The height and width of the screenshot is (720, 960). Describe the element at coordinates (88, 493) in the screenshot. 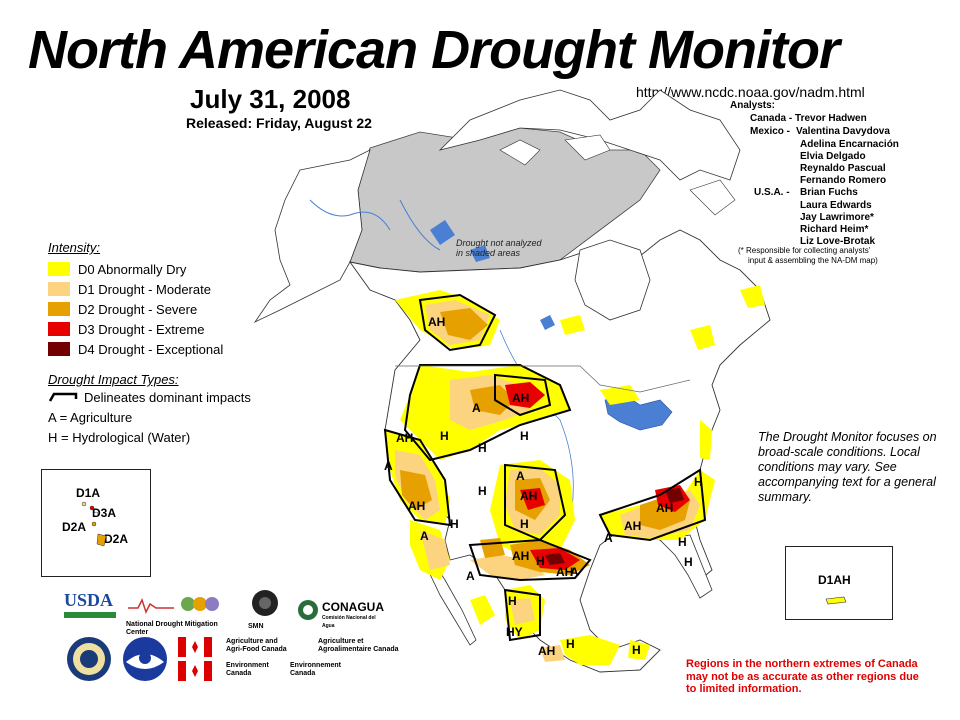

I see `hawaii-label-1: D1A` at that location.